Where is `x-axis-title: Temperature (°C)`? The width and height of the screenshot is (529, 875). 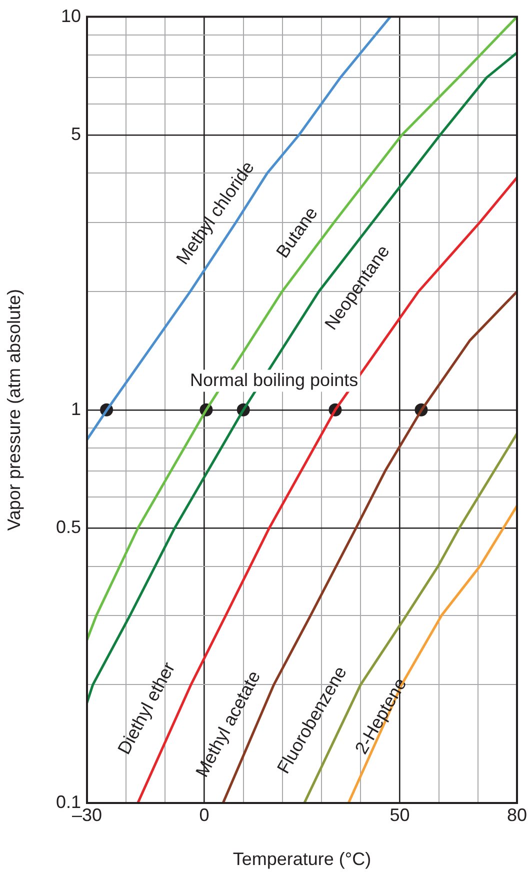
x-axis-title: Temperature (°C) is located at coordinates (302, 859).